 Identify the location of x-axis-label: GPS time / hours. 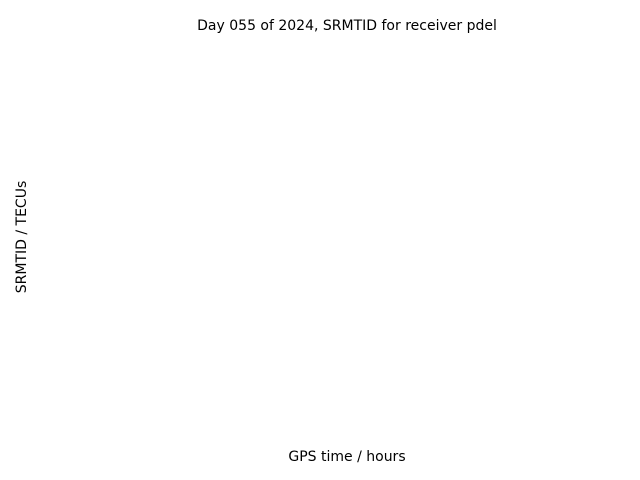
(347, 457).